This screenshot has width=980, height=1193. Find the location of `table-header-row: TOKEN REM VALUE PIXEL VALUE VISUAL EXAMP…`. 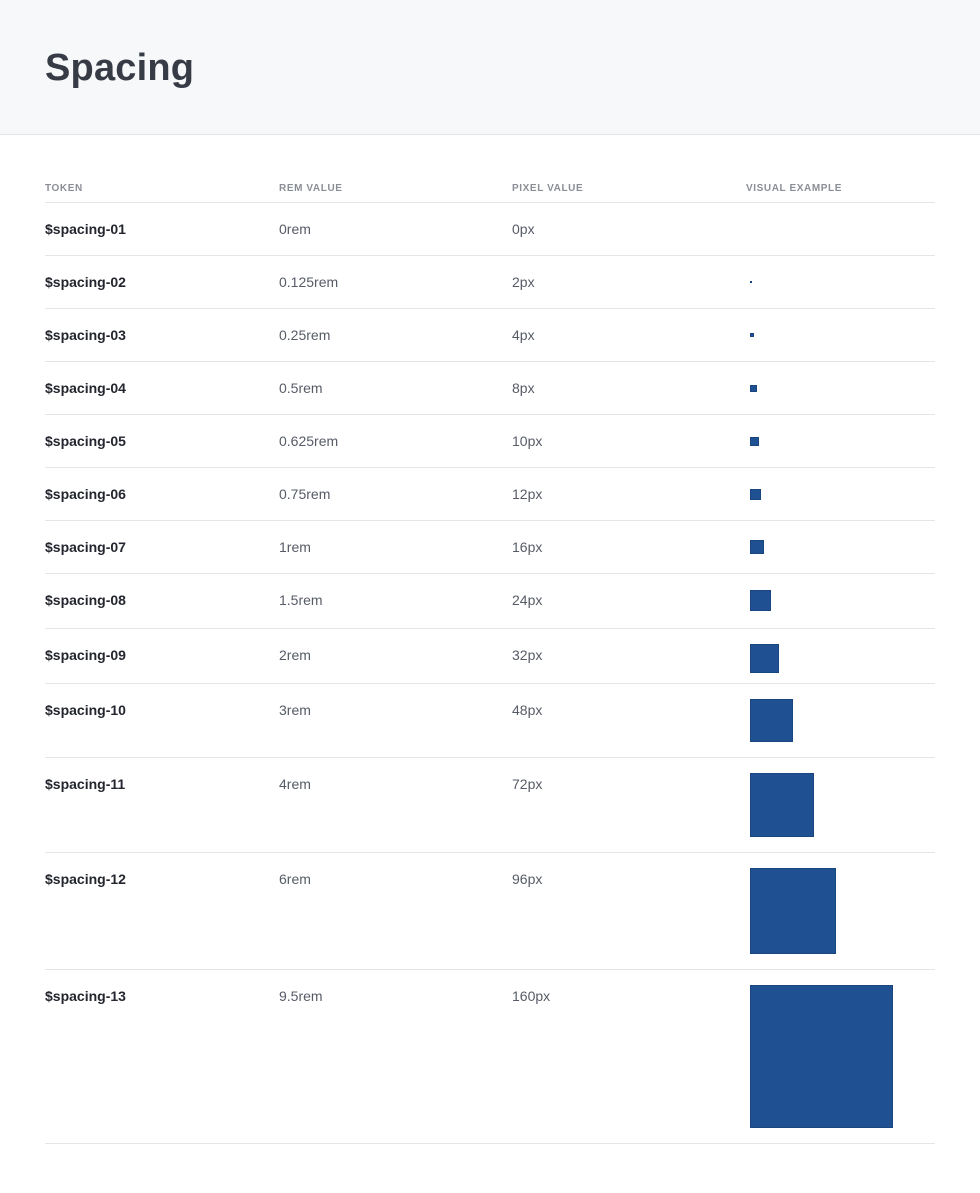

table-header-row: TOKEN REM VALUE PIXEL VALUE VISUAL EXAMP… is located at coordinates (490, 189).